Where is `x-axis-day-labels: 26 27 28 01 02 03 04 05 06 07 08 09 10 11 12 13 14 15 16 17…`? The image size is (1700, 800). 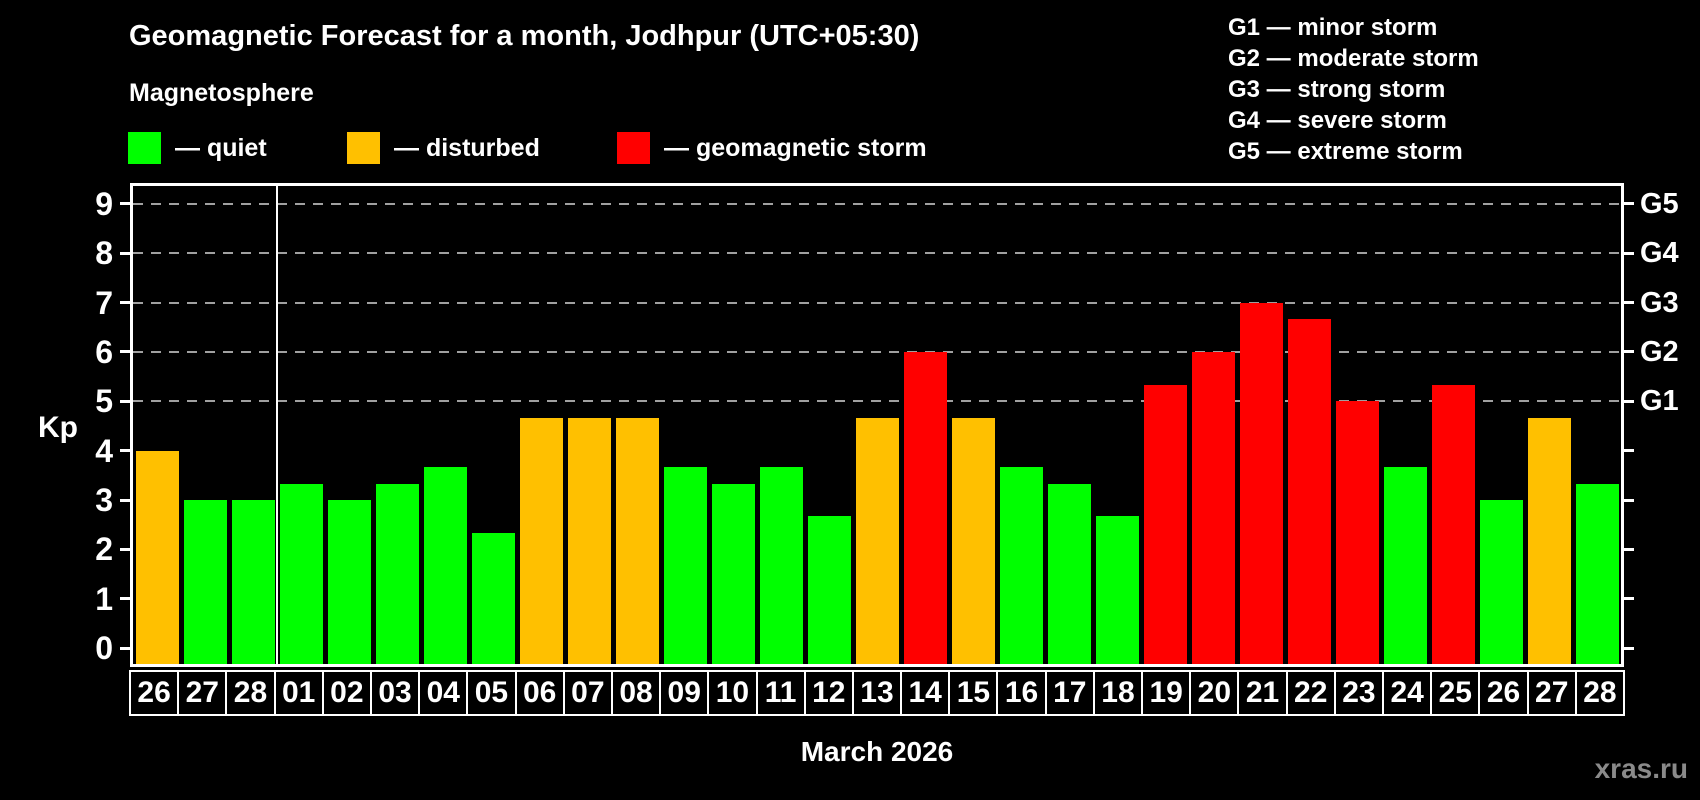
x-axis-day-labels: 26 27 28 01 02 03 04 05 06 07 08 09 10 11 12 13 14 15 16 17… is located at coordinates (877, 693).